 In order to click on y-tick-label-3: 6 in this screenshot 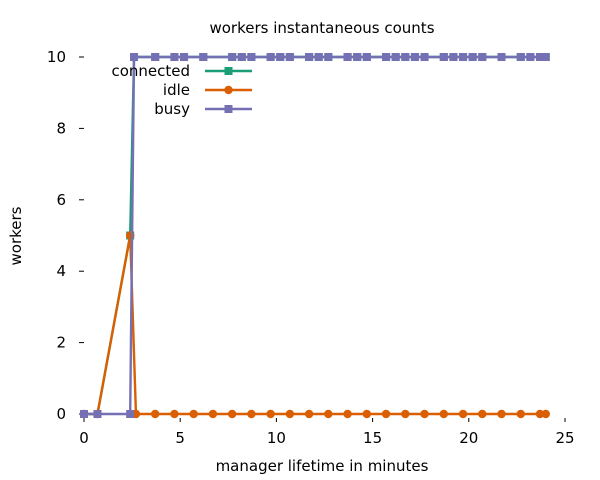, I will do `click(61, 200)`.